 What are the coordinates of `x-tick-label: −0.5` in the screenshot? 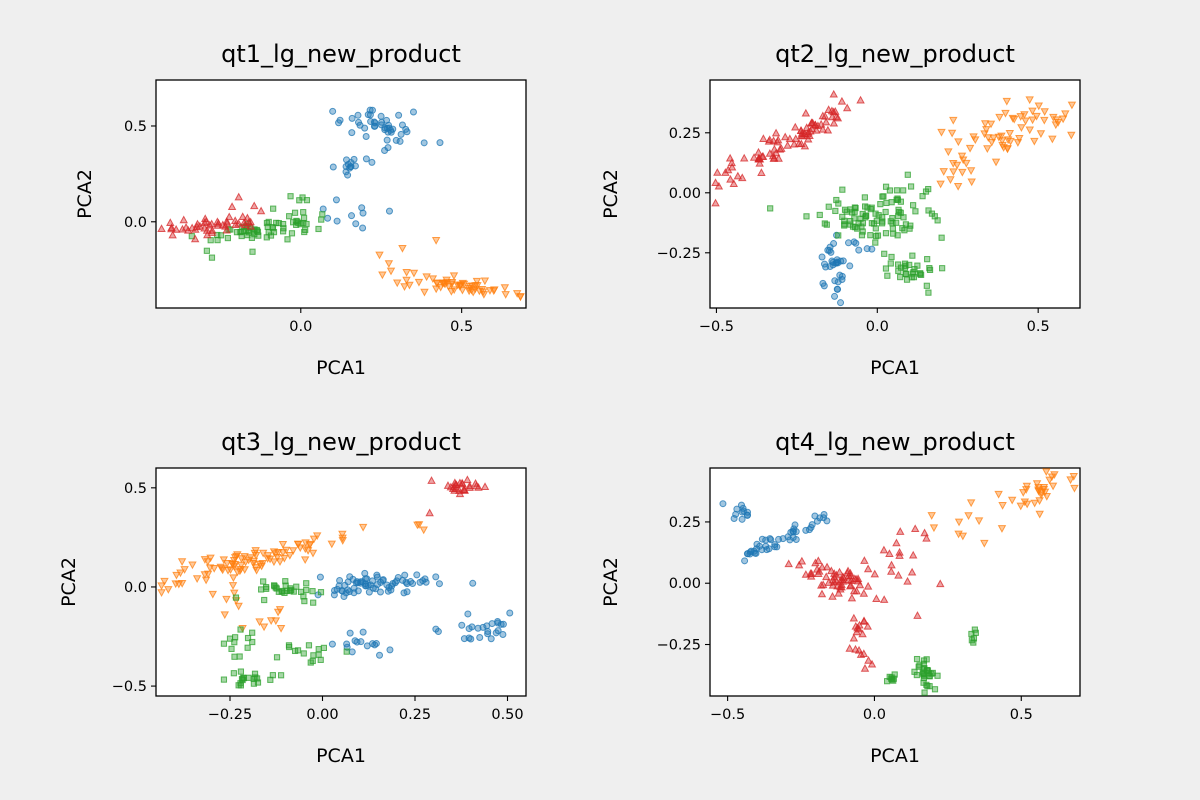 It's located at (727, 715).